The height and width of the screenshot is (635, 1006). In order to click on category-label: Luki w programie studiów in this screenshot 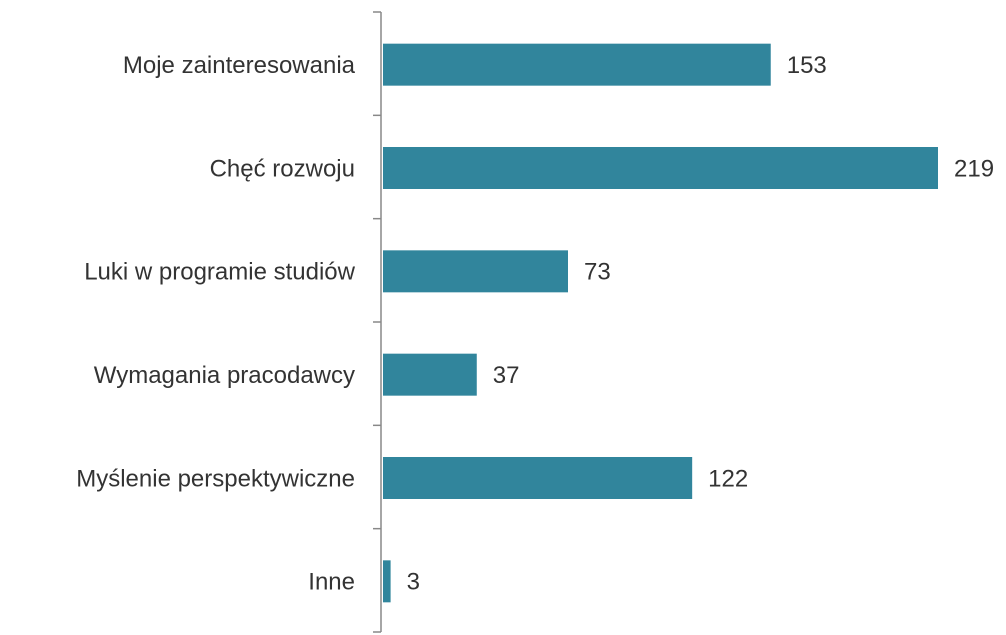, I will do `click(219, 272)`.